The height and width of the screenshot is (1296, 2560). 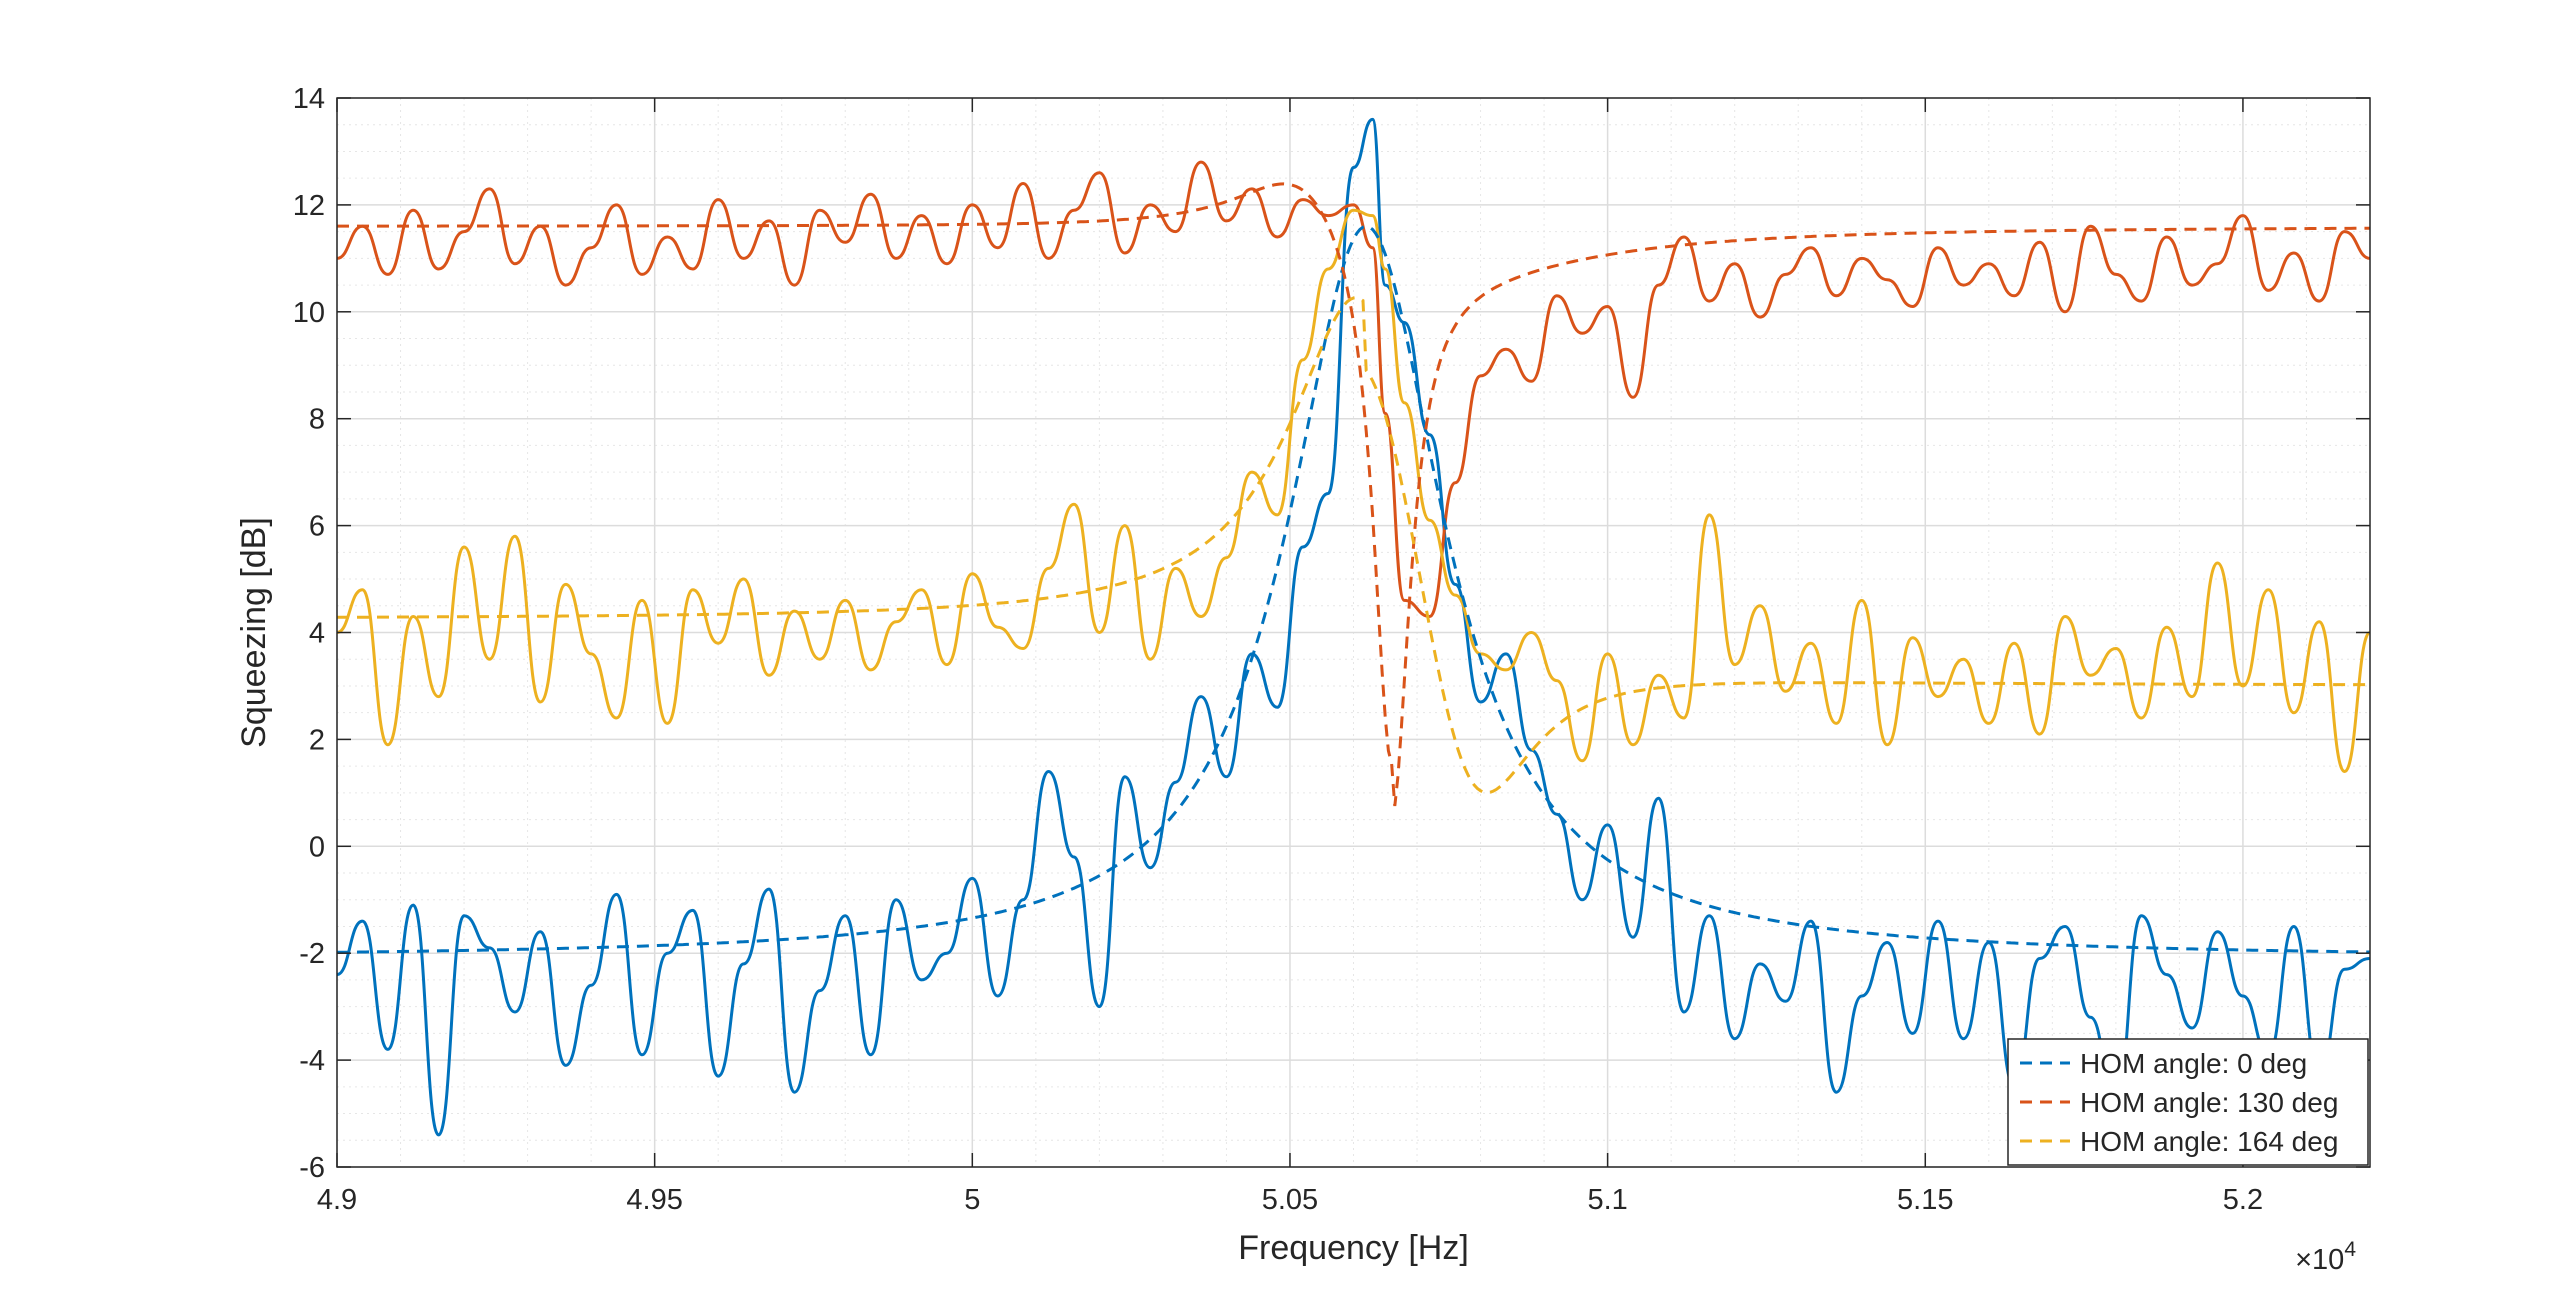 I want to click on x-axis-label: Frequency [Hz], so click(x=1353, y=1248).